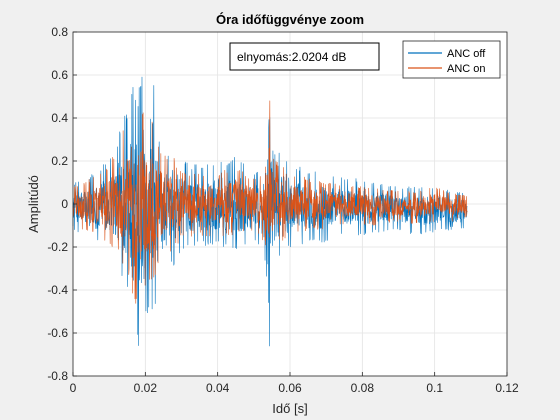 This screenshot has width=560, height=420. What do you see at coordinates (59, 118) in the screenshot?
I see `y-tick-label: 0.4` at bounding box center [59, 118].